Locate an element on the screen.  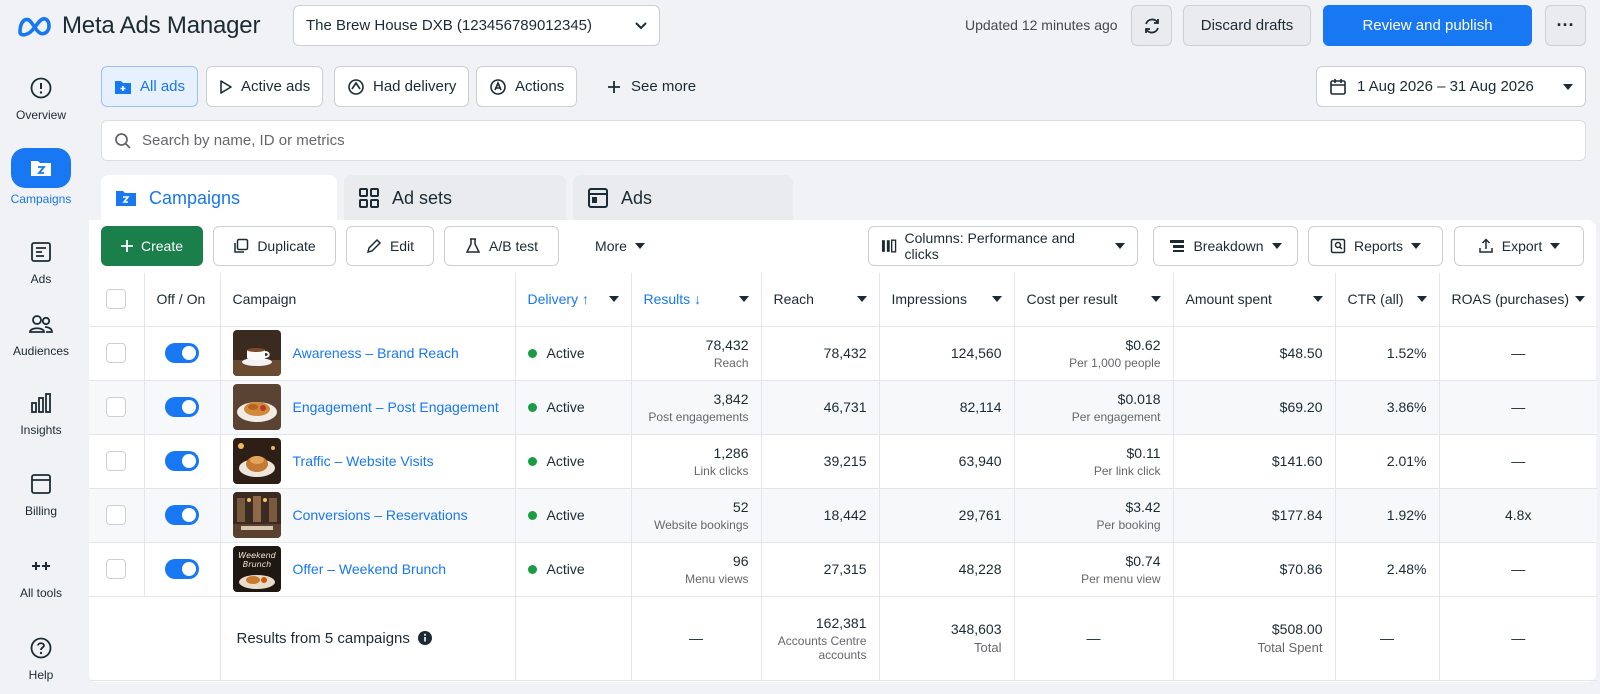
cost-per-result-type: Per menu view is located at coordinates (1121, 578).